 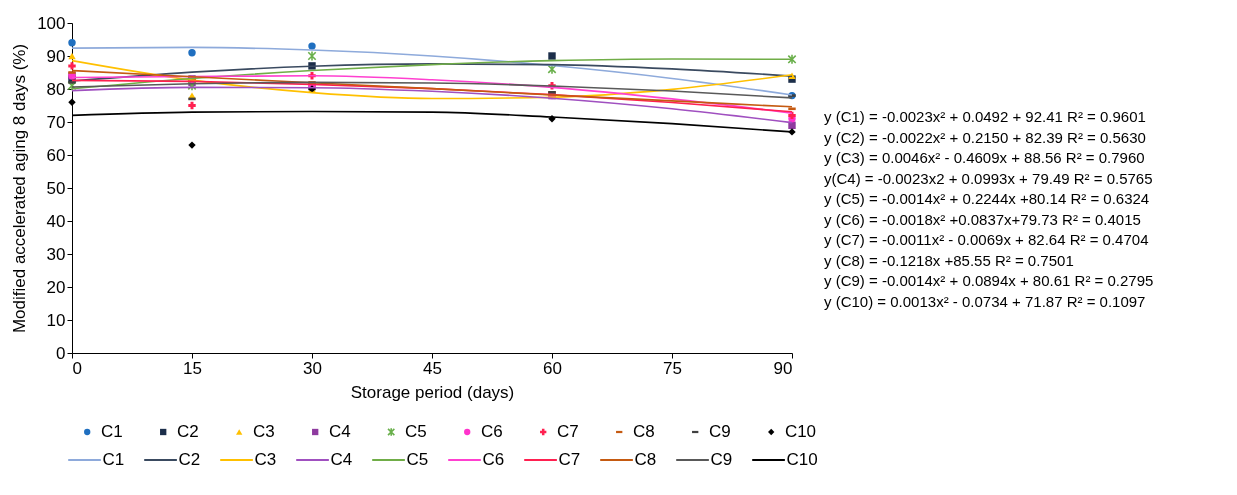 I want to click on y-axis-title: Modified accelerated aging 8 days (%), so click(x=20, y=188).